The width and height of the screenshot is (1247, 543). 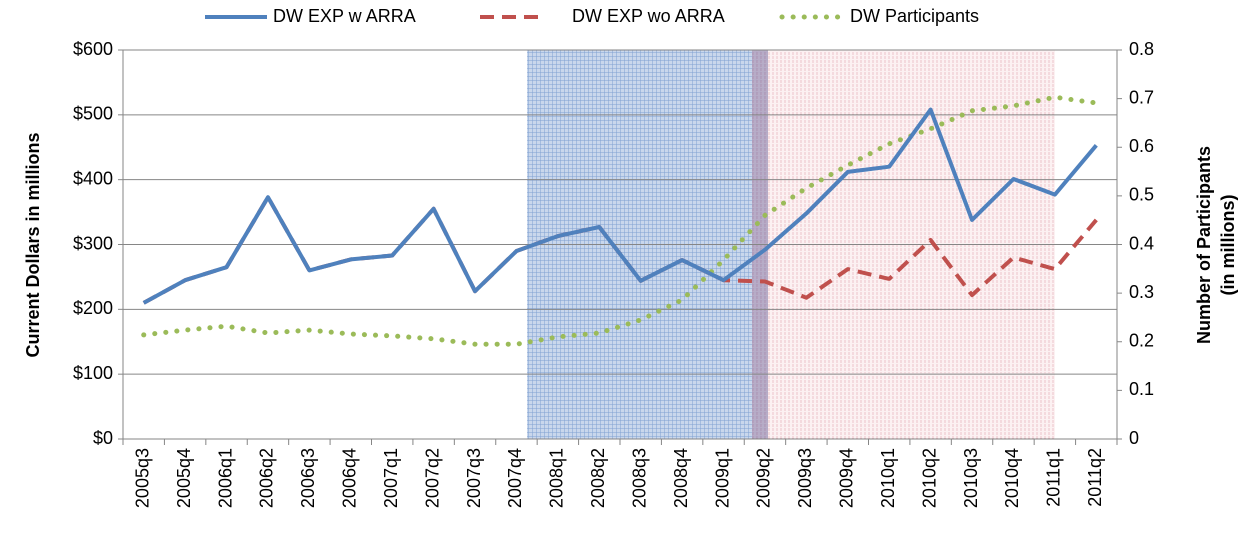 What do you see at coordinates (1141, 195) in the screenshot?
I see `y2-tick-label: 0.5` at bounding box center [1141, 195].